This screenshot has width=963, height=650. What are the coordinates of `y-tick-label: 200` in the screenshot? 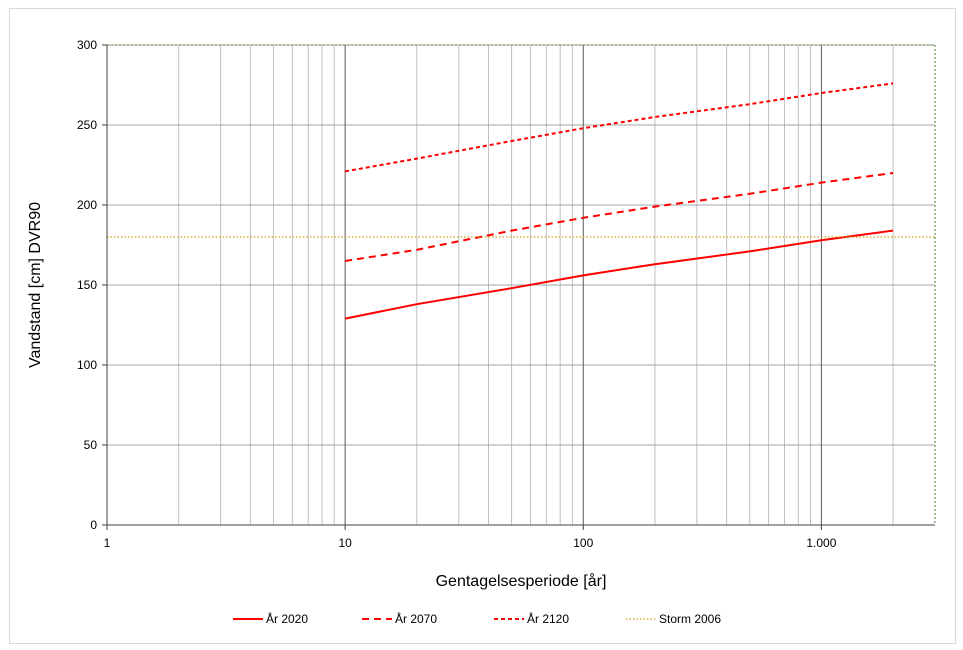 It's located at (87, 205).